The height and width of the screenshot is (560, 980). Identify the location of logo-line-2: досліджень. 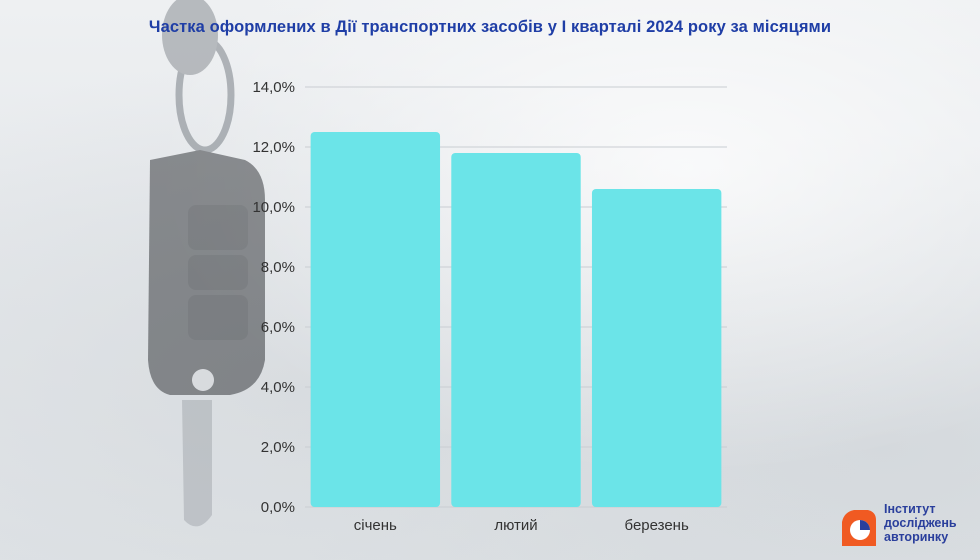
(920, 523).